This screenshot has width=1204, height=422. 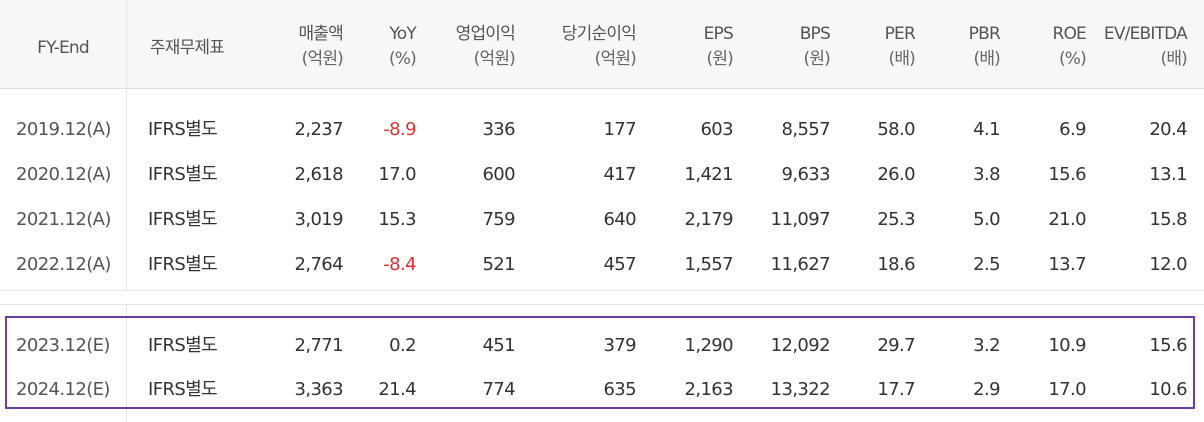 I want to click on cell-operating-profit: 774, so click(x=498, y=389).